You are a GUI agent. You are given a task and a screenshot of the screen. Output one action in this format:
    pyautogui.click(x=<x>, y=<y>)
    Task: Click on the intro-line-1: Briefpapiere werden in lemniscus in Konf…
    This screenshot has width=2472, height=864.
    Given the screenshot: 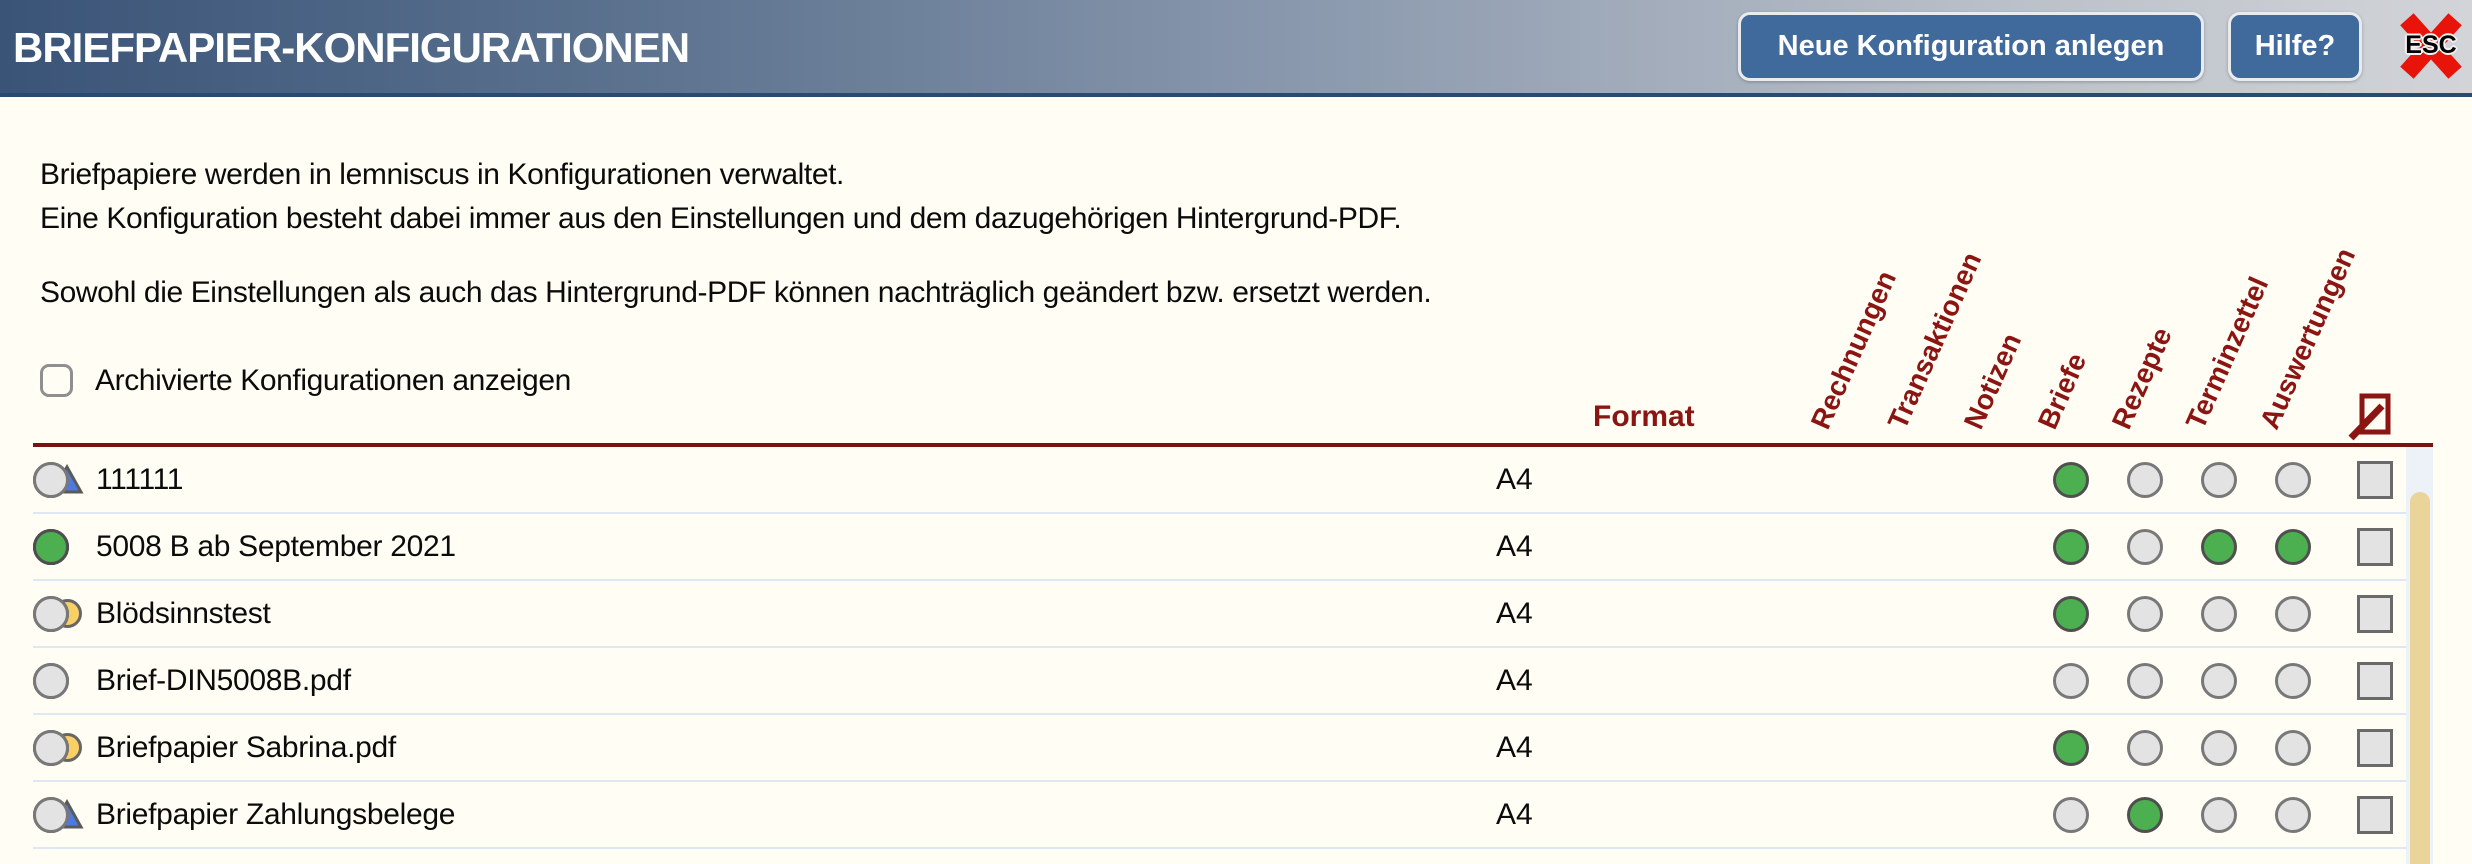 What is the action you would take?
    pyautogui.click(x=442, y=174)
    